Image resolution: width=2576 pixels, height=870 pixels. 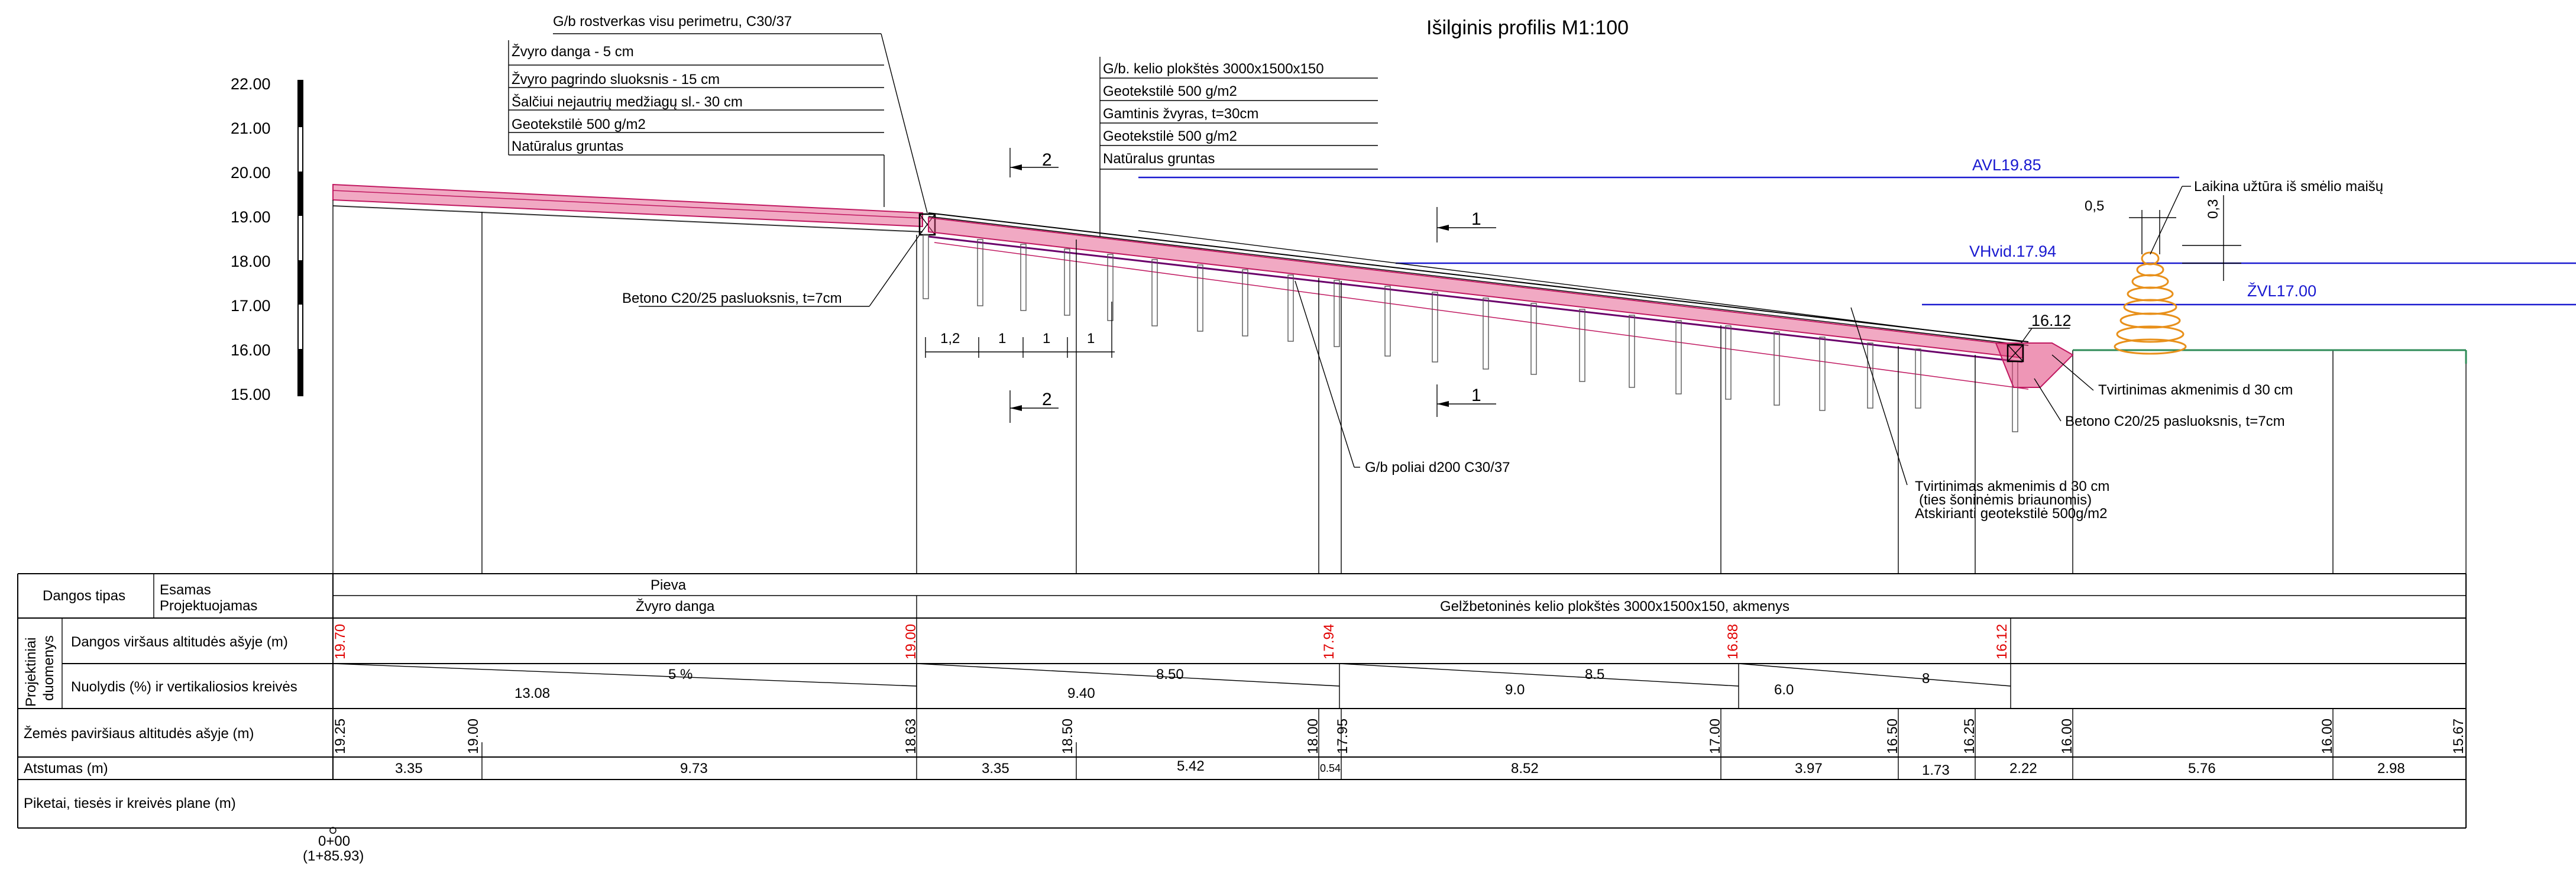 What do you see at coordinates (180, 642) in the screenshot?
I see `row-label-design-altitudes: Dangos viršaus altitudės ašyje (m)` at bounding box center [180, 642].